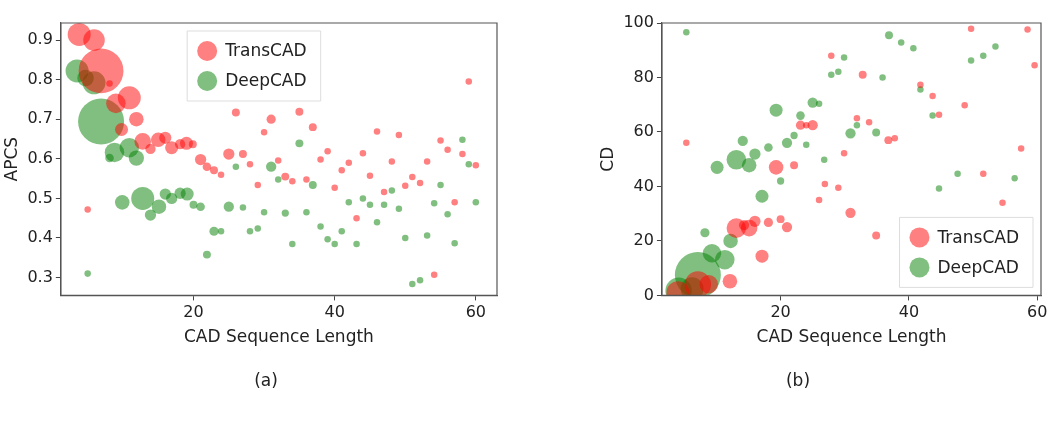  What do you see at coordinates (40, 237) in the screenshot?
I see `y-tick-label: 0.4` at bounding box center [40, 237].